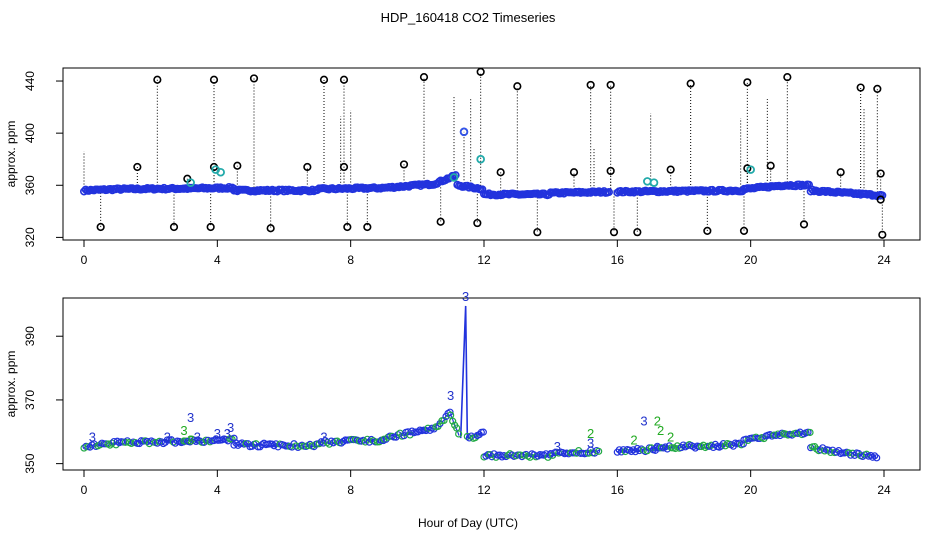 Image resolution: width=936 pixels, height=540 pixels. Describe the element at coordinates (484, 260) in the screenshot. I see `top-xtick-label: 12` at that location.